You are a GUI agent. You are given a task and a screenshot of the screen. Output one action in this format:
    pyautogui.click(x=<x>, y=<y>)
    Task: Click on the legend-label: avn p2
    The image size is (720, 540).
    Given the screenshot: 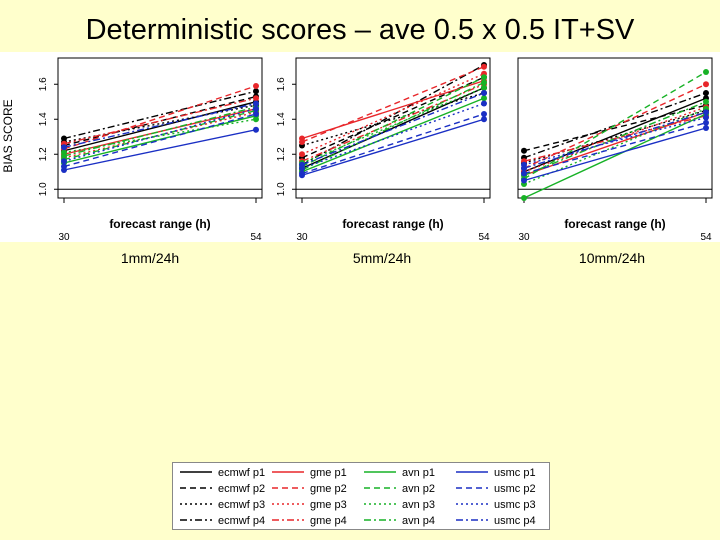 What is the action you would take?
    pyautogui.click(x=418, y=489)
    